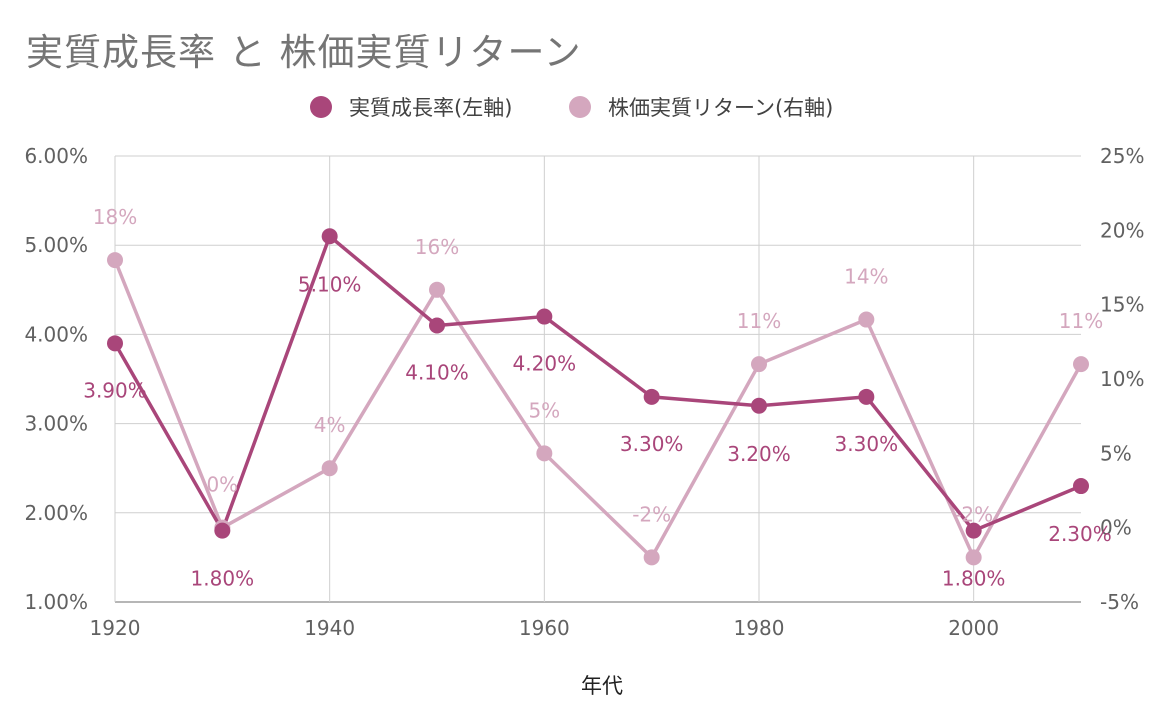  I want to click on data-label: 5.10%, so click(330, 284).